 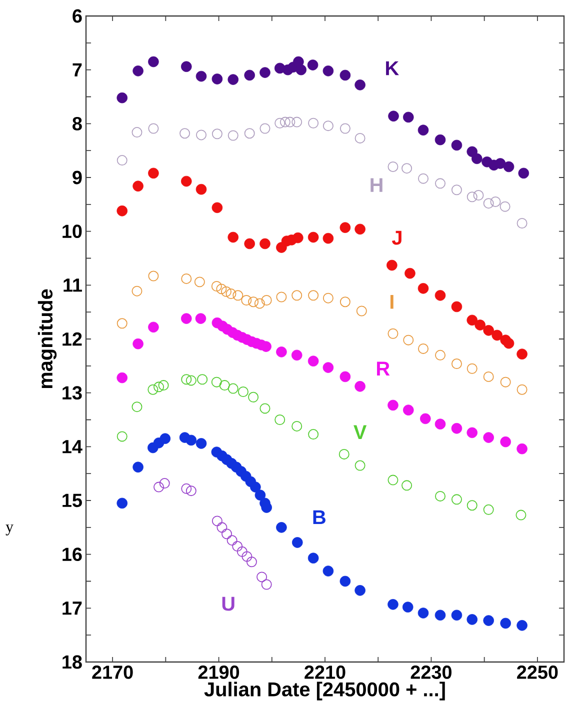 I want to click on x-tick-label: 2170, so click(x=112, y=672).